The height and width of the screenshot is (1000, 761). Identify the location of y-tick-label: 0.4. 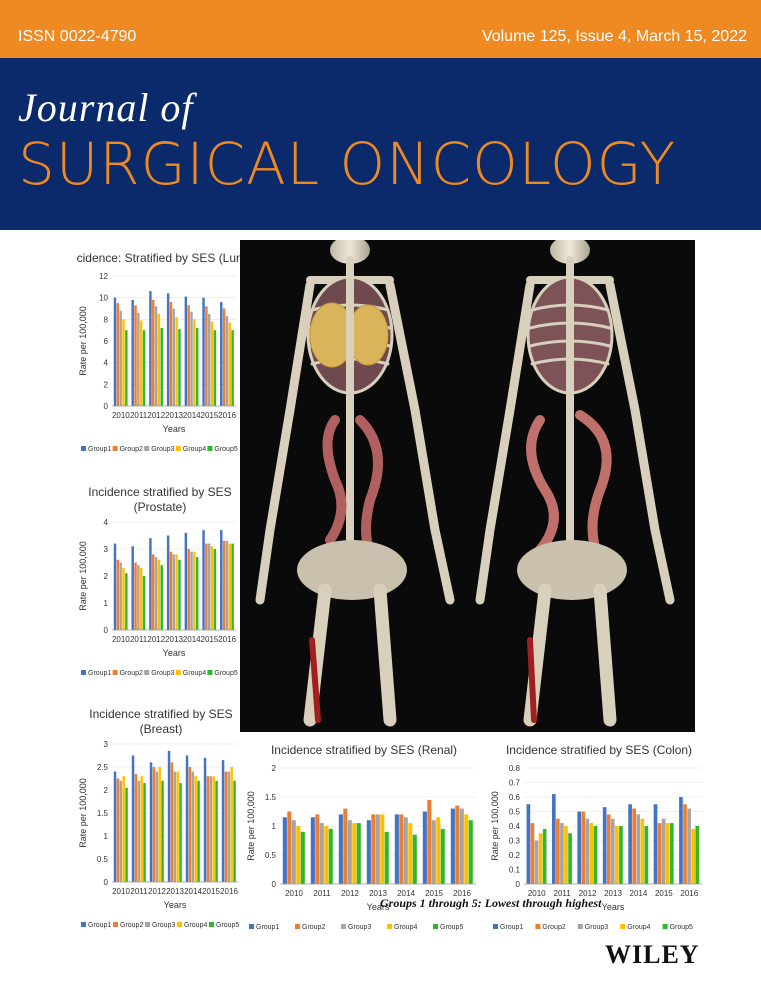
(515, 826).